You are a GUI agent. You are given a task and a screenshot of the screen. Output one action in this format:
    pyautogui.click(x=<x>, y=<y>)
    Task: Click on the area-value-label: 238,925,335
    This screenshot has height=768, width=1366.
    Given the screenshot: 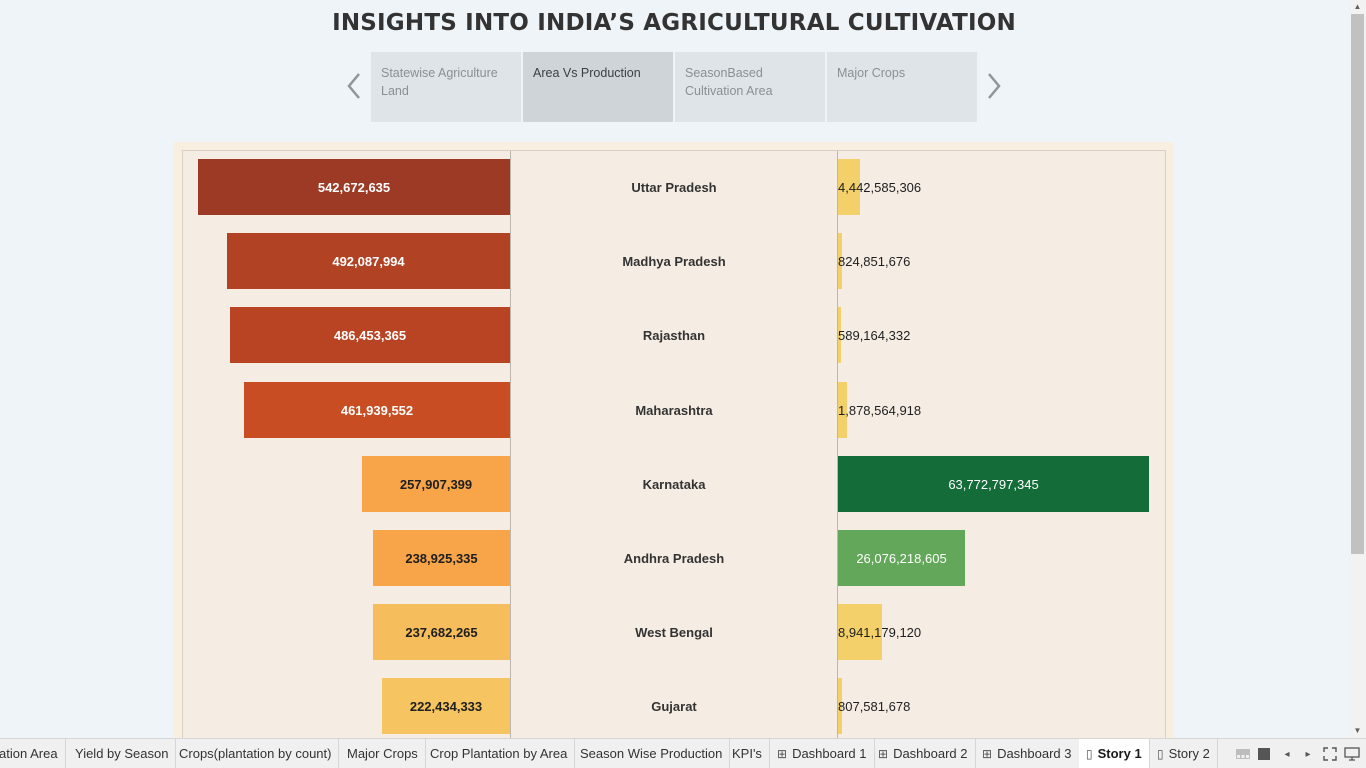 What is the action you would take?
    pyautogui.click(x=441, y=558)
    